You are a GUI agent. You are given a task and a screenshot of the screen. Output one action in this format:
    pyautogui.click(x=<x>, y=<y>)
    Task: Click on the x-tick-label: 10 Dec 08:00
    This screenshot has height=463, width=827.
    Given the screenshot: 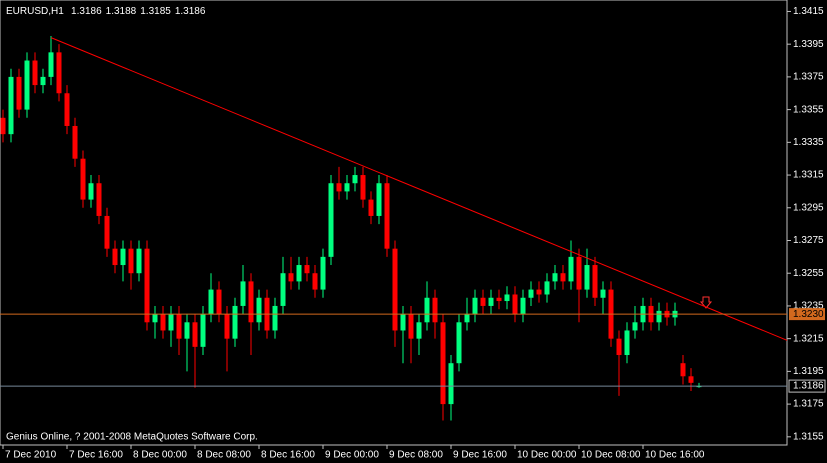 What is the action you would take?
    pyautogui.click(x=611, y=455)
    